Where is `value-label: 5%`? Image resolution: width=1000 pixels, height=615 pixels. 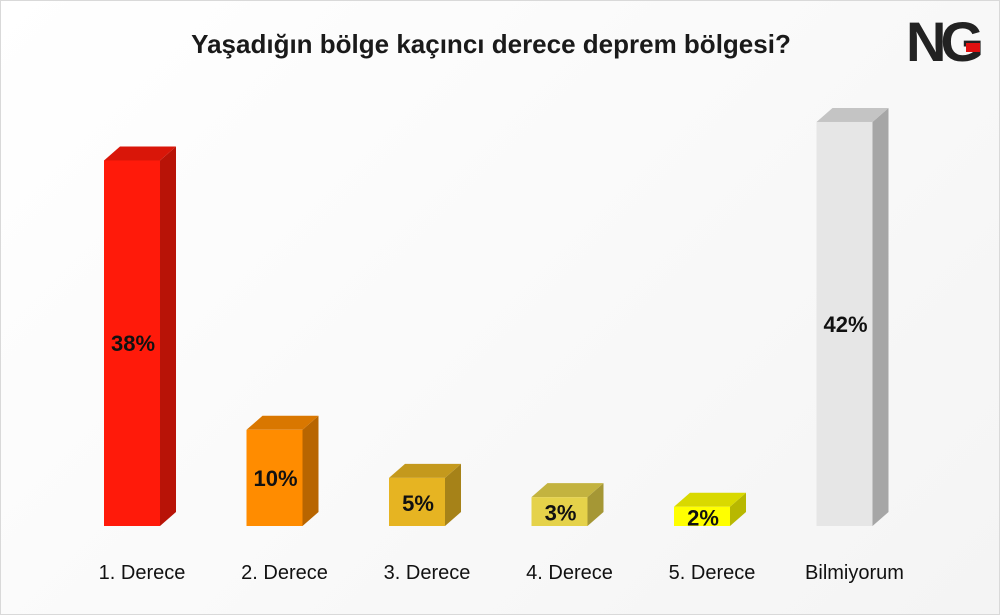
value-label: 5% is located at coordinates (418, 503).